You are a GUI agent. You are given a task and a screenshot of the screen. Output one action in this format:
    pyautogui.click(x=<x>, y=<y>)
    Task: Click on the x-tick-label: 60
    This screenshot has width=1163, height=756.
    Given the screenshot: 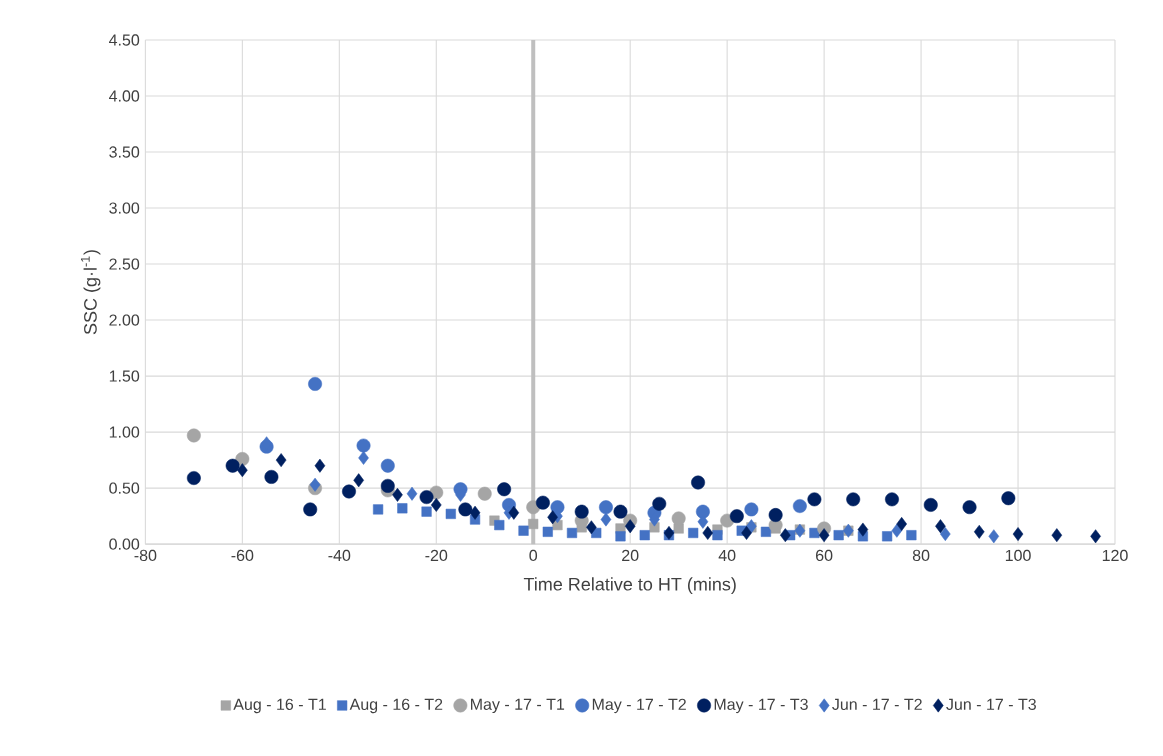 What is the action you would take?
    pyautogui.click(x=824, y=555)
    